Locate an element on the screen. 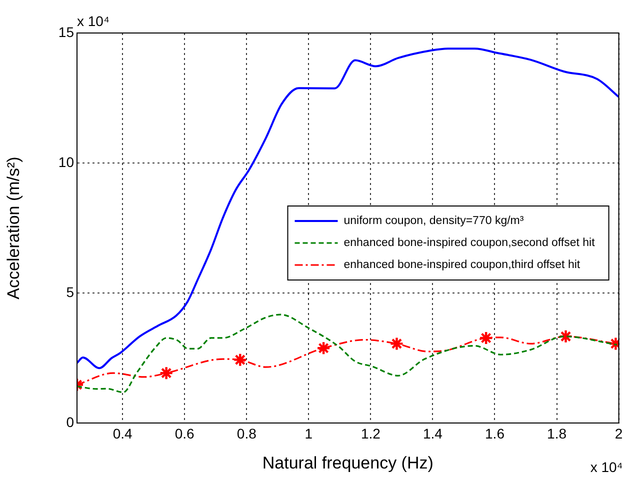  legend-label: enhanced bone-inspired coupon,third offset hit is located at coordinates (462, 265).